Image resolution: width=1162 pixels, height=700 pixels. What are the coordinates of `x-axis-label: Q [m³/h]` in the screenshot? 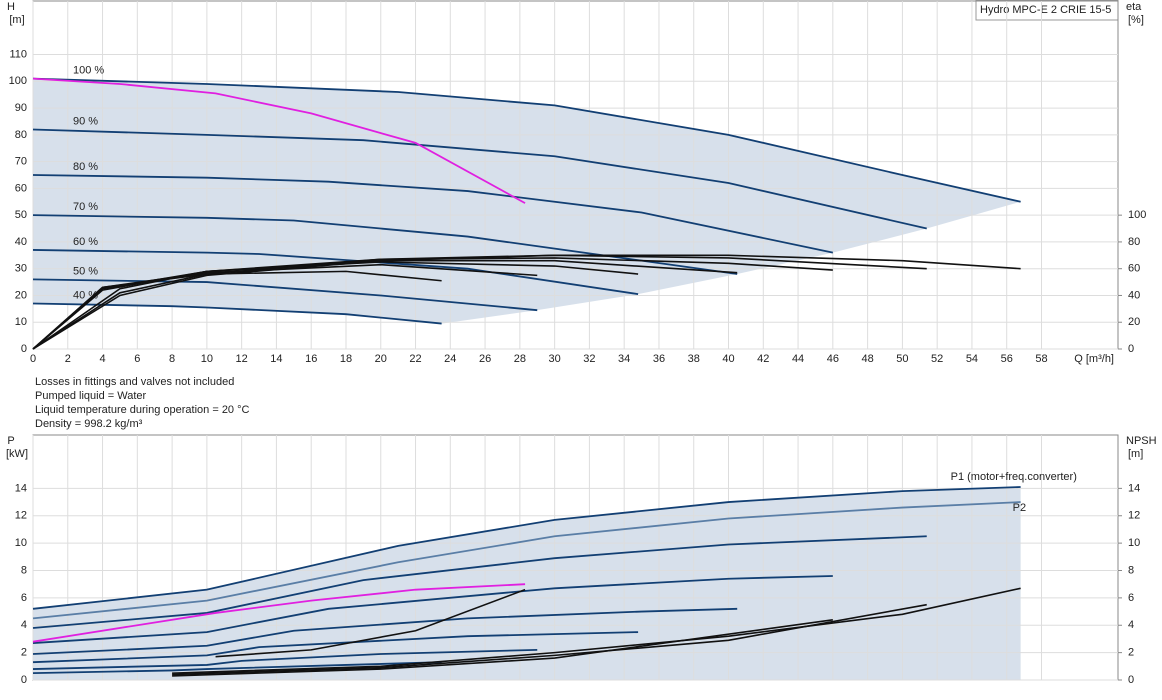 It's located at (1094, 359).